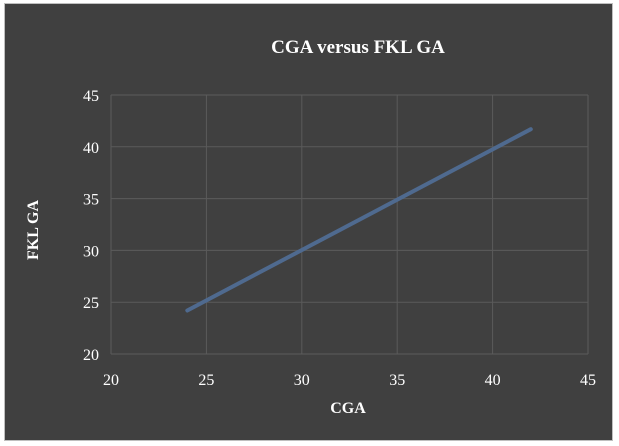  What do you see at coordinates (91, 355) in the screenshot?
I see `y-tick-label: 20` at bounding box center [91, 355].